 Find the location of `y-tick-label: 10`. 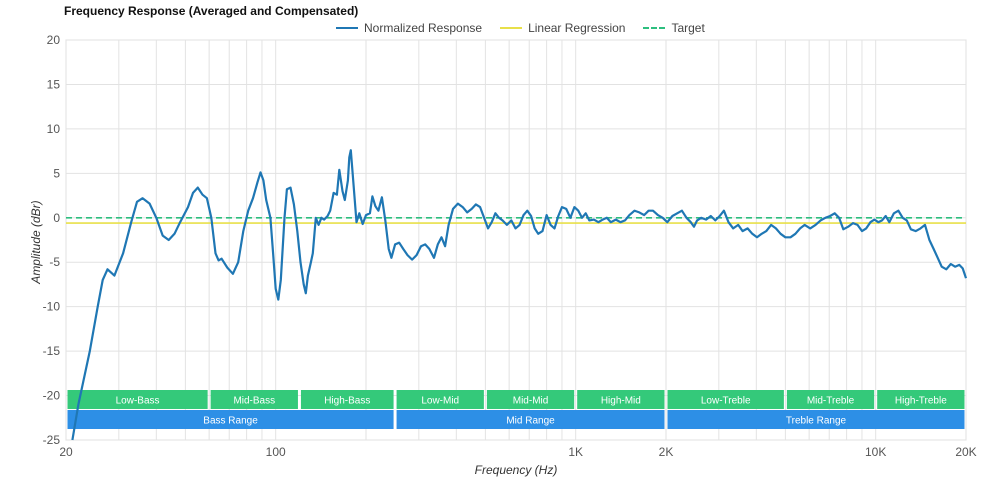

y-tick-label: 10 is located at coordinates (54, 129).